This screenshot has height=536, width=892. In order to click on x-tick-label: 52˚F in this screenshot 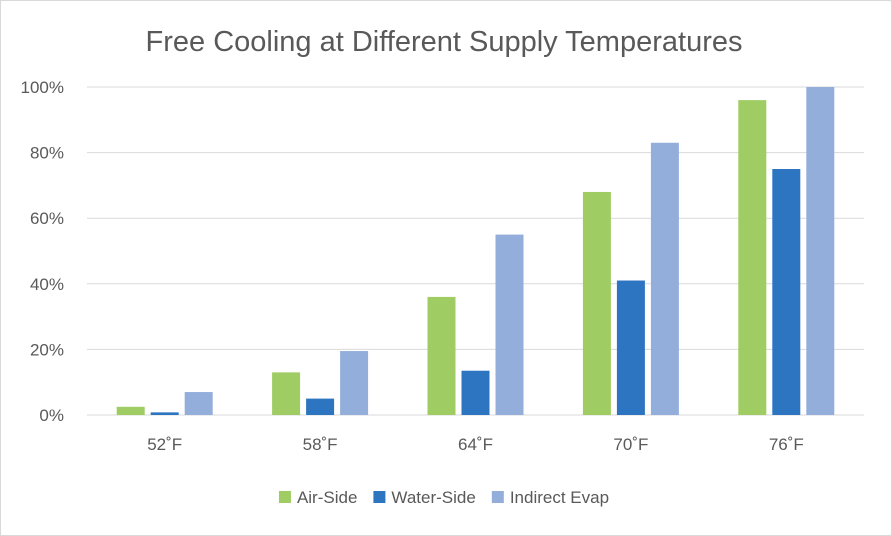, I will do `click(164, 444)`.